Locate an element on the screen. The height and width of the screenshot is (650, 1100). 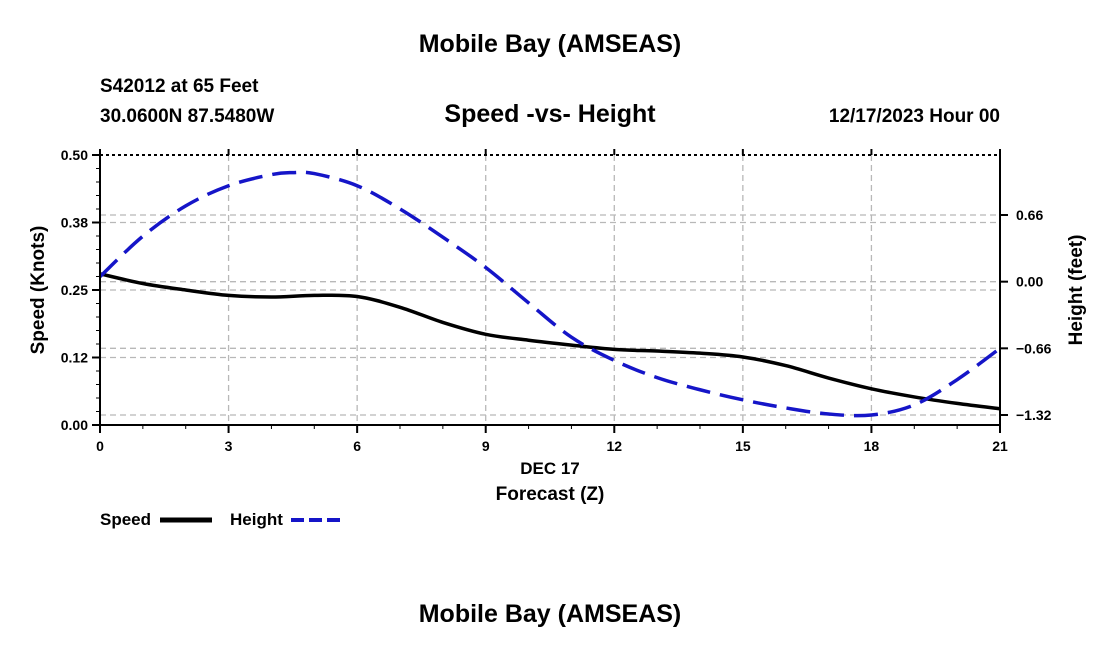
x-tick-label: 12 is located at coordinates (614, 446).